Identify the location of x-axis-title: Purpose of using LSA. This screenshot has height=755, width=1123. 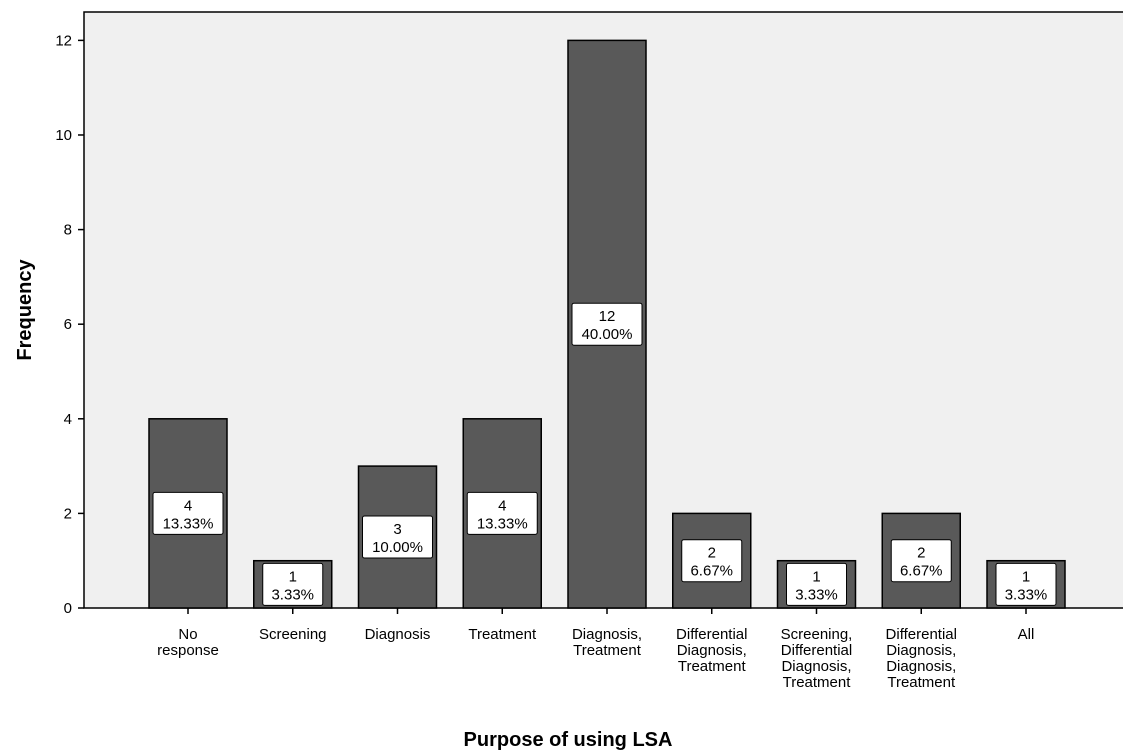
(568, 740).